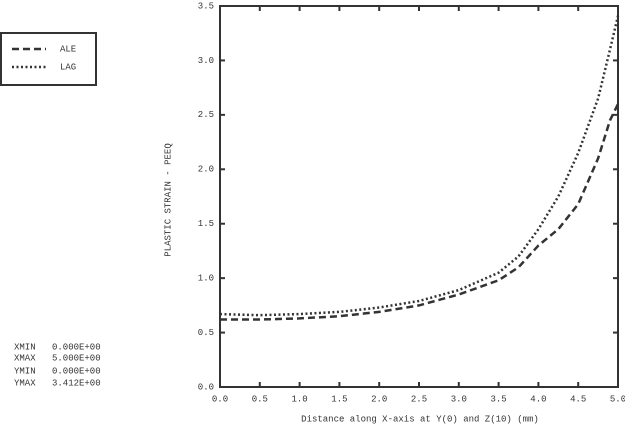  What do you see at coordinates (25, 371) in the screenshot?
I see `info-label: YMIN` at bounding box center [25, 371].